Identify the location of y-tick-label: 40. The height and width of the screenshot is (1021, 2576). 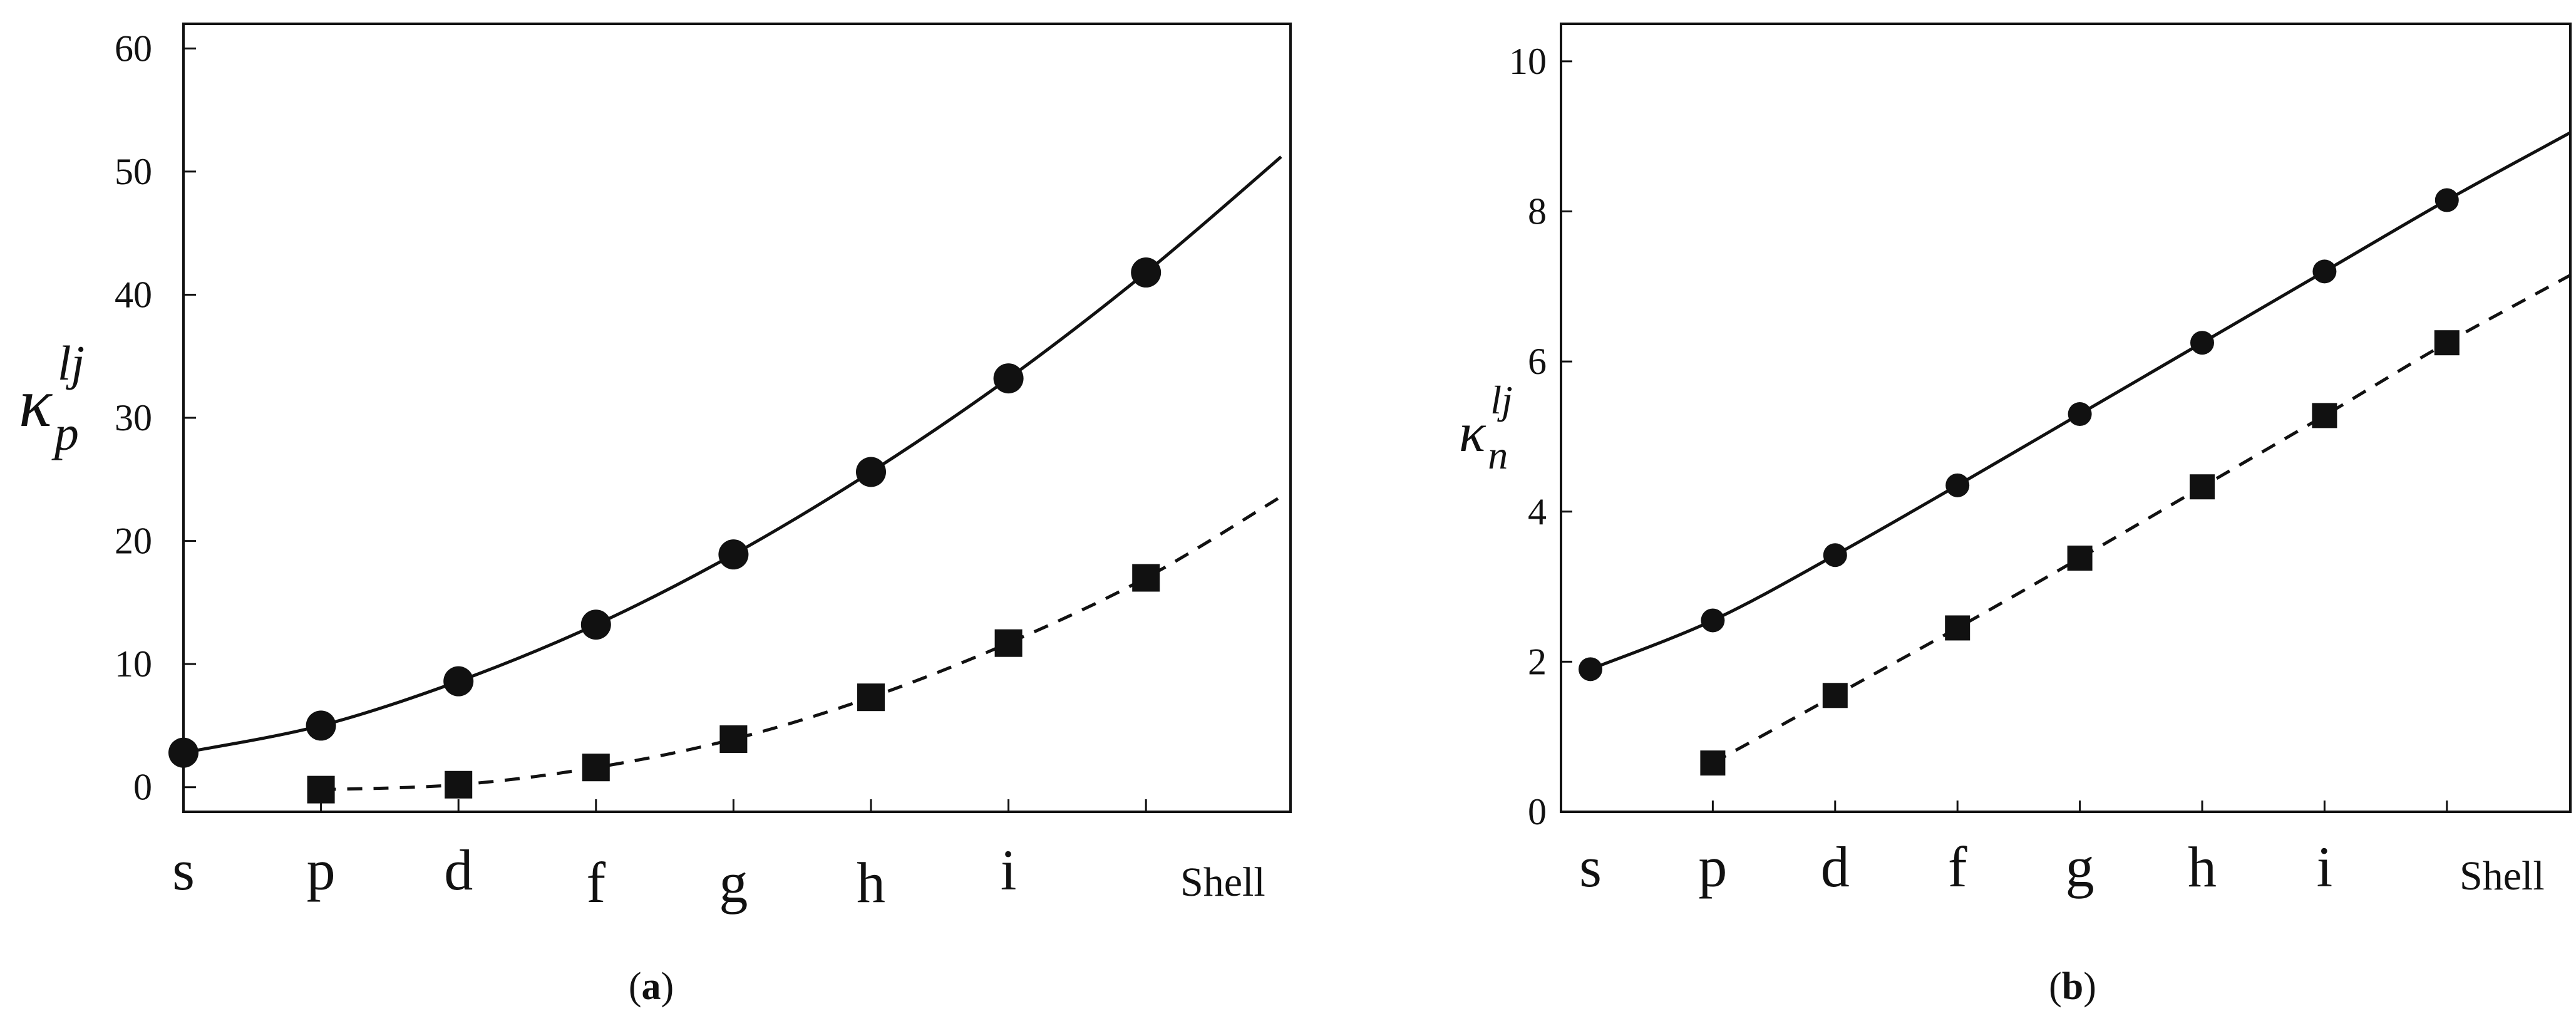
(133, 295).